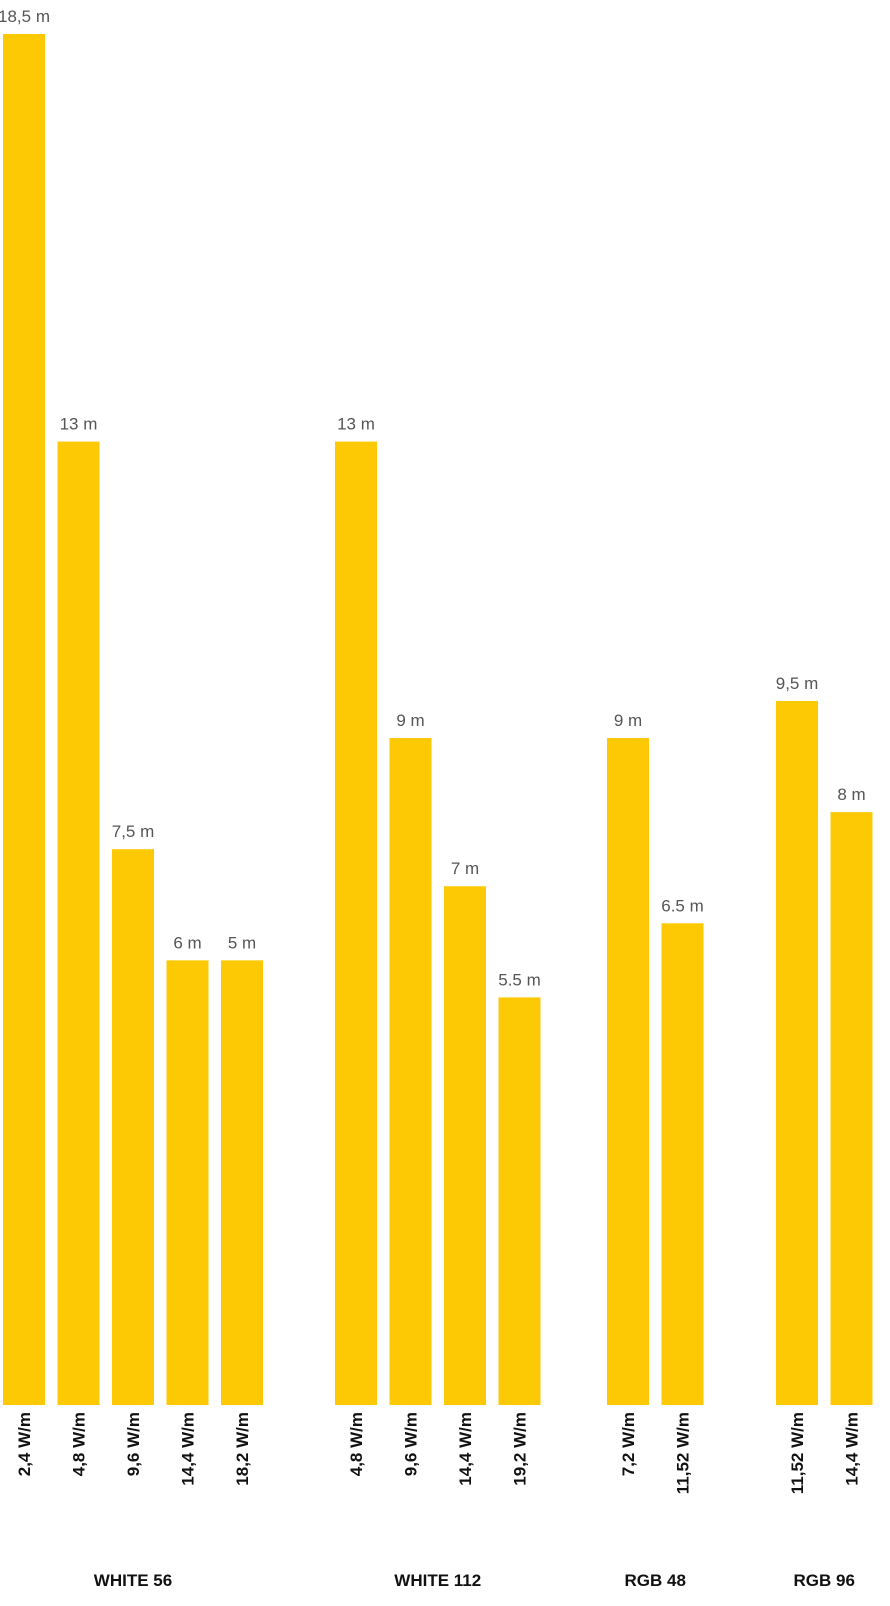 The height and width of the screenshot is (1606, 890). Describe the element at coordinates (797, 683) in the screenshot. I see `bar-value-label: 9,5 m` at that location.